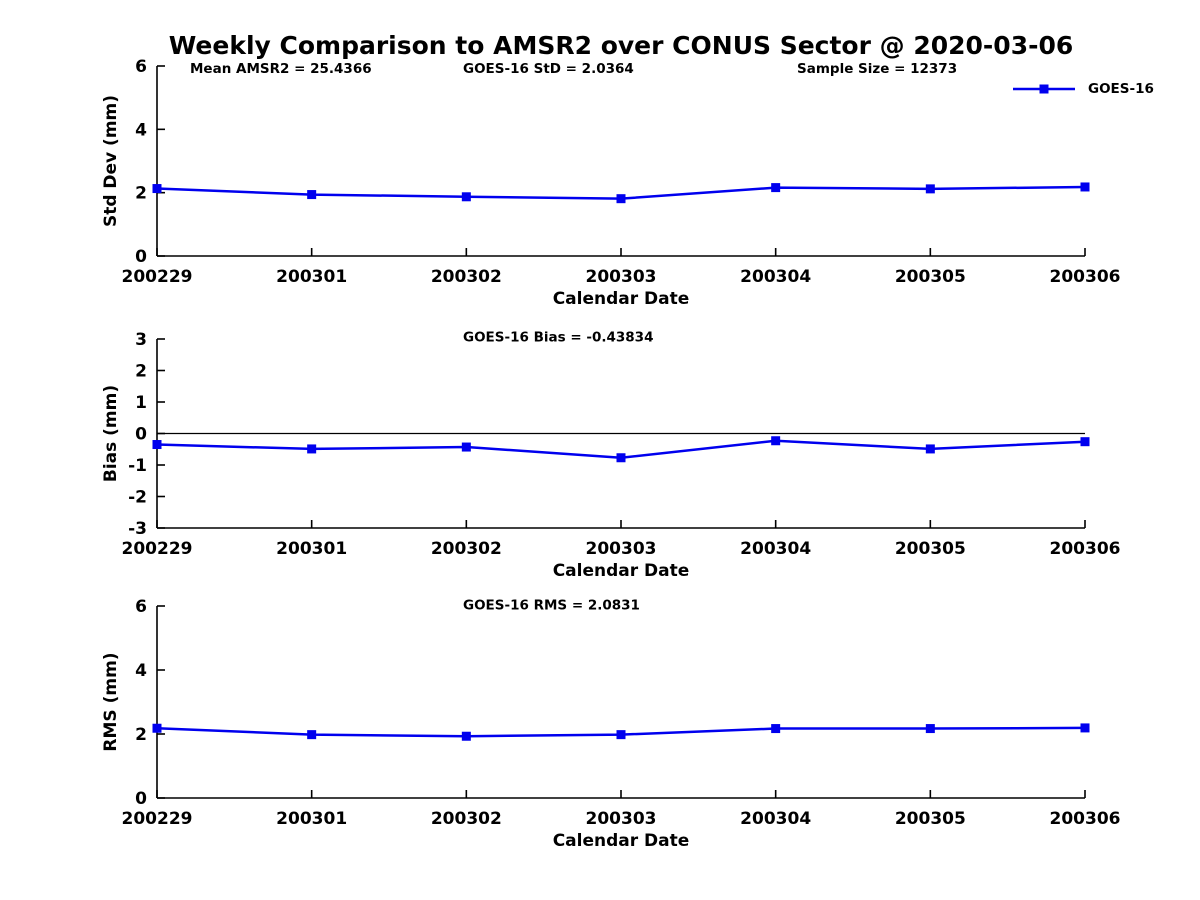 This screenshot has width=1200, height=900. Describe the element at coordinates (1082, 89) in the screenshot. I see `legend: GOES-16` at that location.